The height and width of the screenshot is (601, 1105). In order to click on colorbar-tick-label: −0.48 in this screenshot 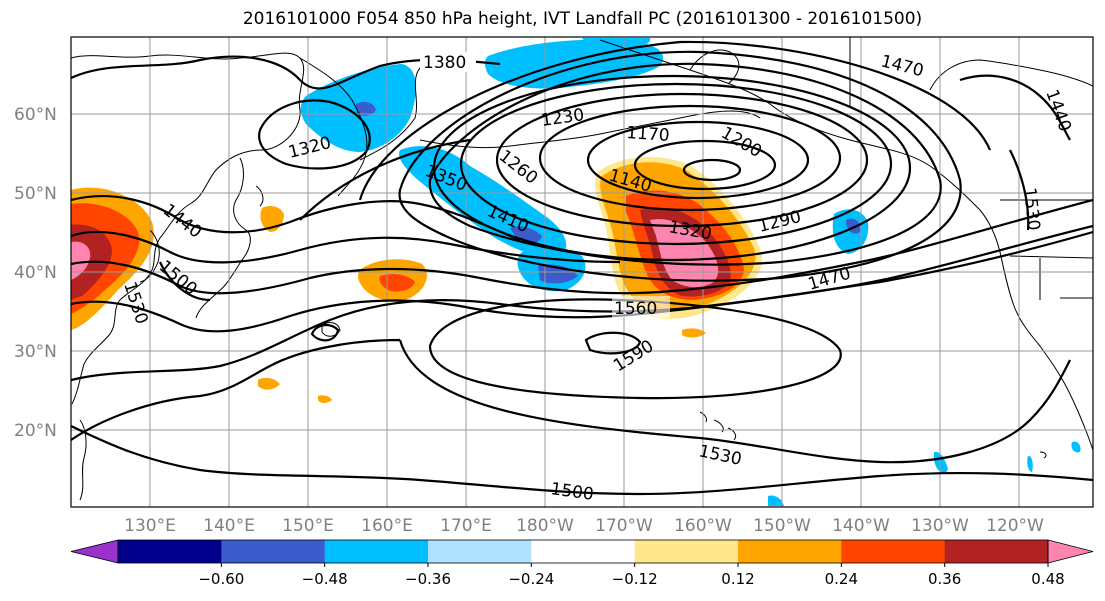, I will do `click(325, 579)`.